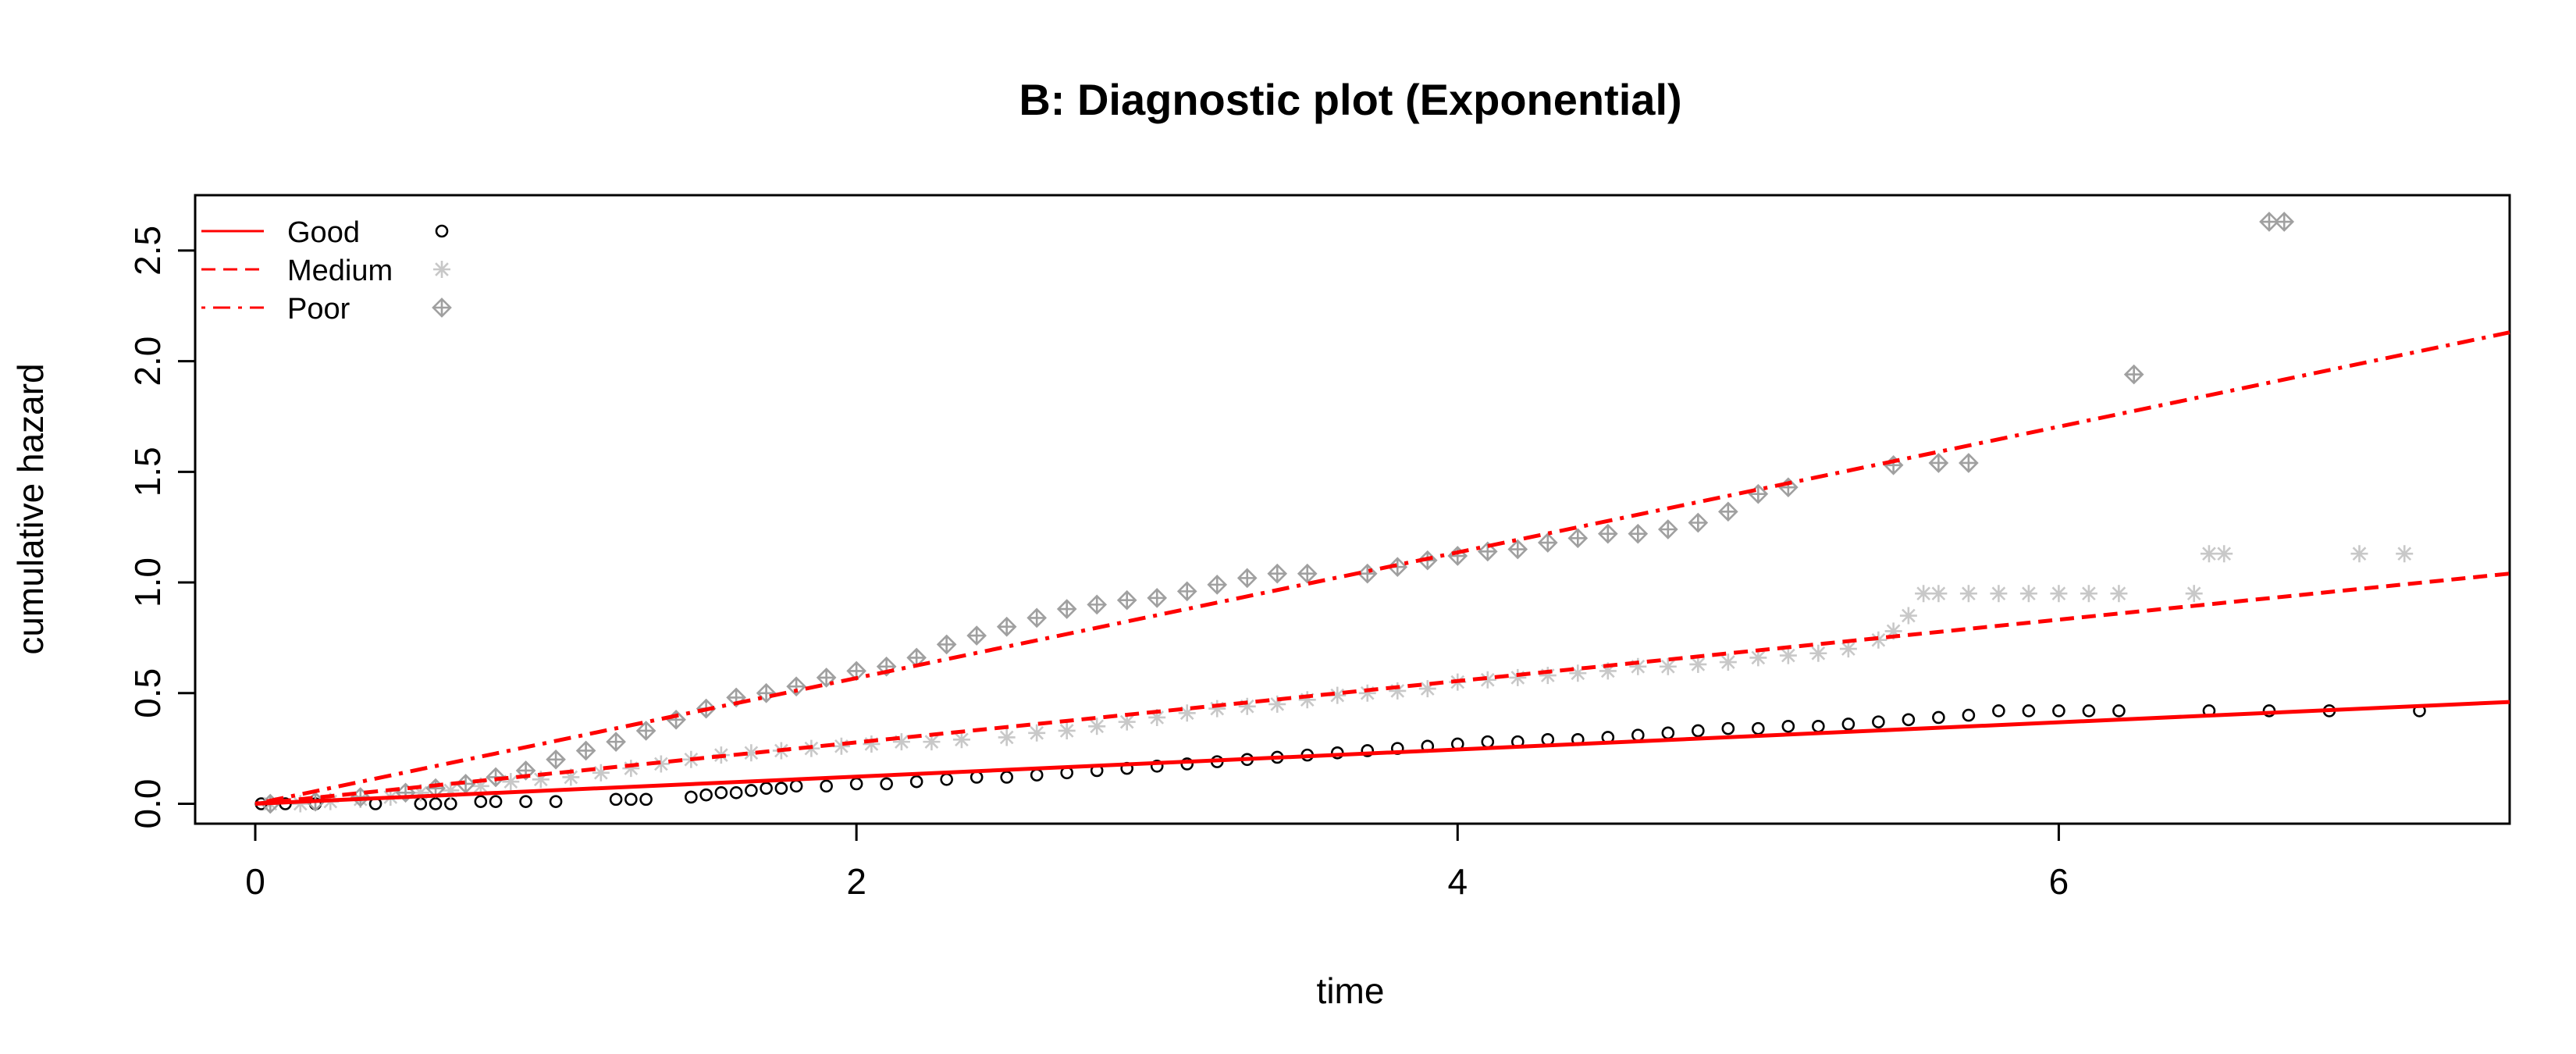  Describe the element at coordinates (1351, 990) in the screenshot. I see `x-axis-label: time` at that location.